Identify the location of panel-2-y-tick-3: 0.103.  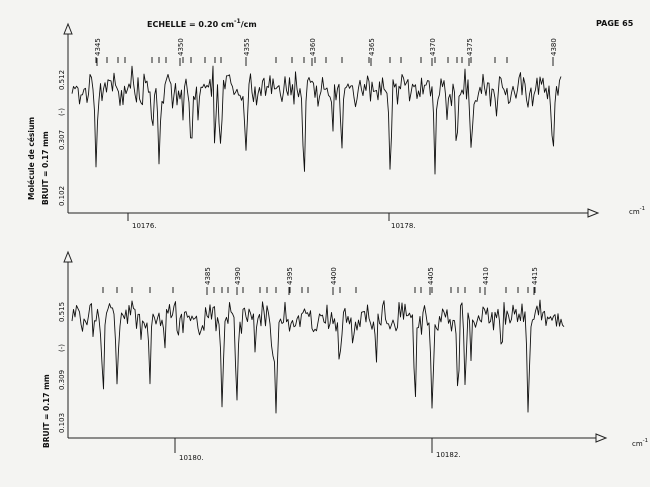
(62, 423).